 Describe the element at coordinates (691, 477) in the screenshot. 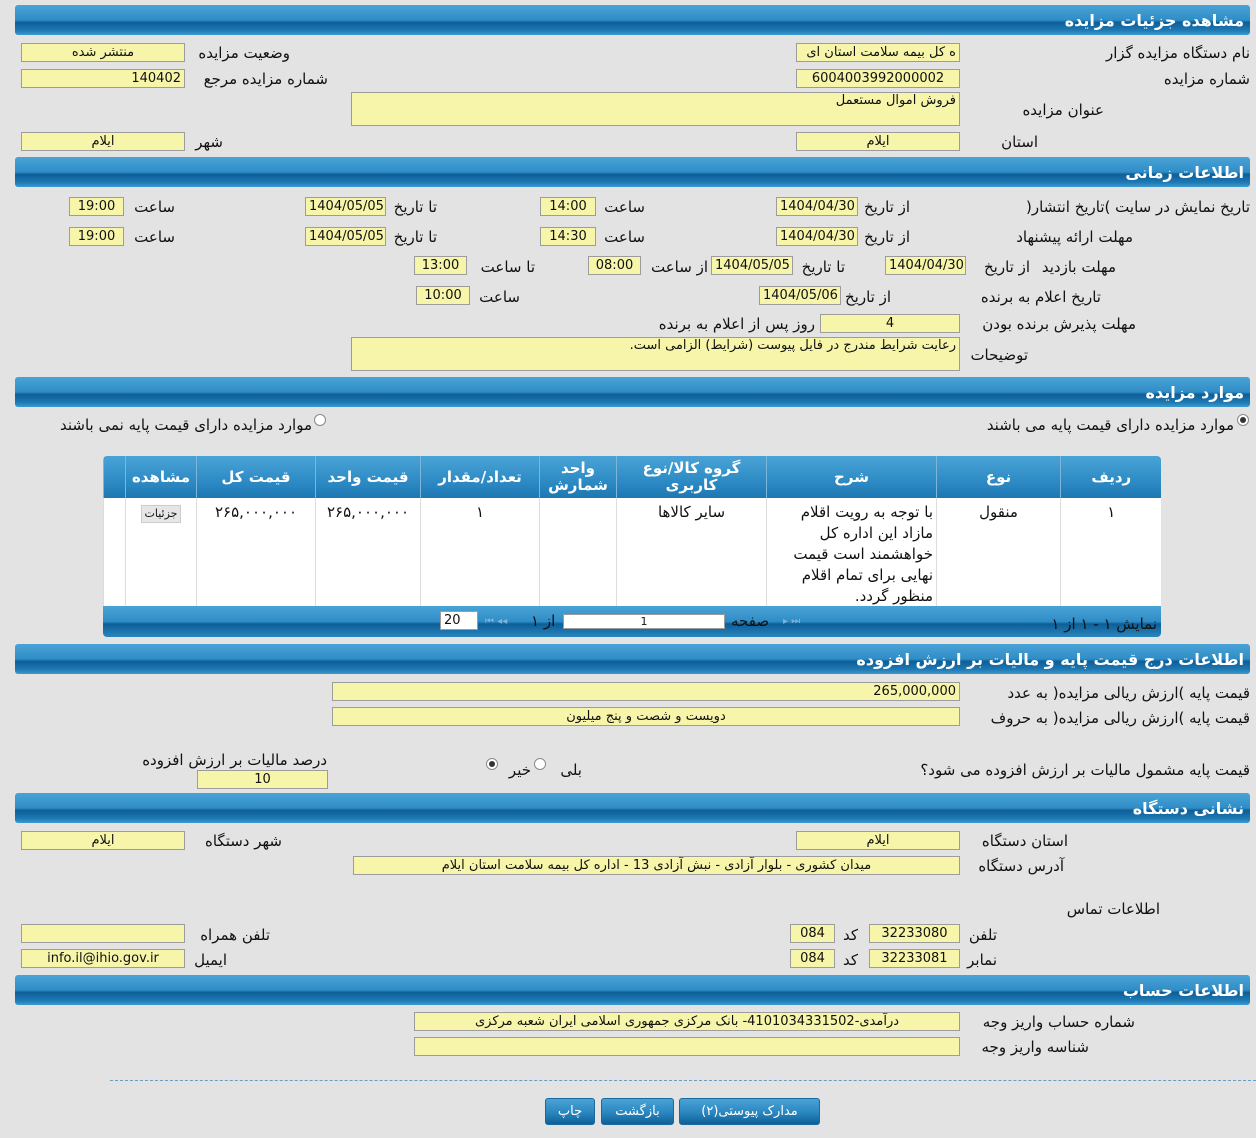

I see `col-group: گروه کالا/نوع کاربری` at that location.